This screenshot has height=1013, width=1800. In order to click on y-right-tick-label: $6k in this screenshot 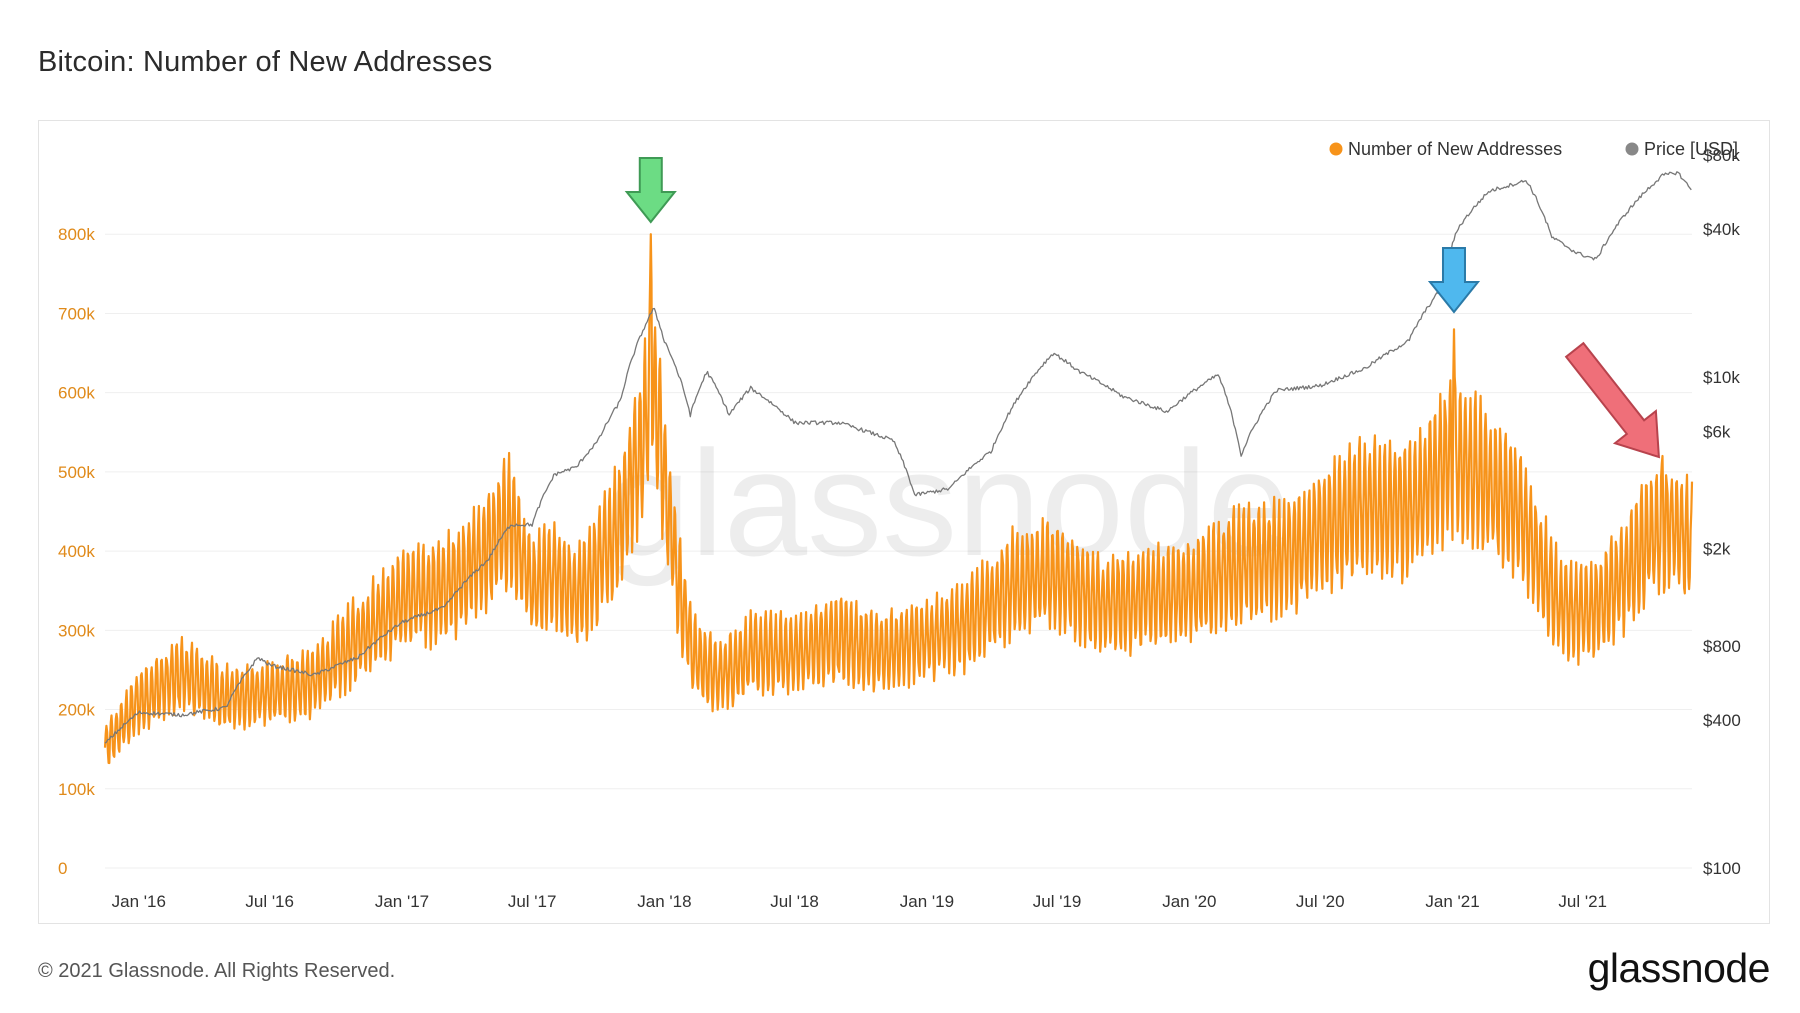, I will do `click(1717, 431)`.